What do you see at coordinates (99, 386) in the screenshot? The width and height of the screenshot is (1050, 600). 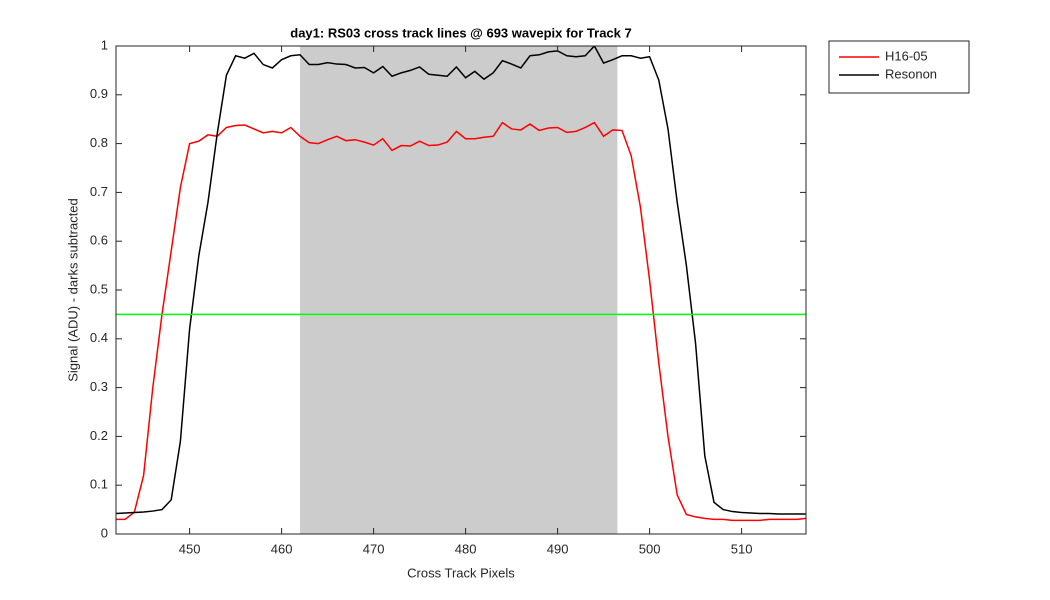 I see `y-tick-label: 0.3` at bounding box center [99, 386].